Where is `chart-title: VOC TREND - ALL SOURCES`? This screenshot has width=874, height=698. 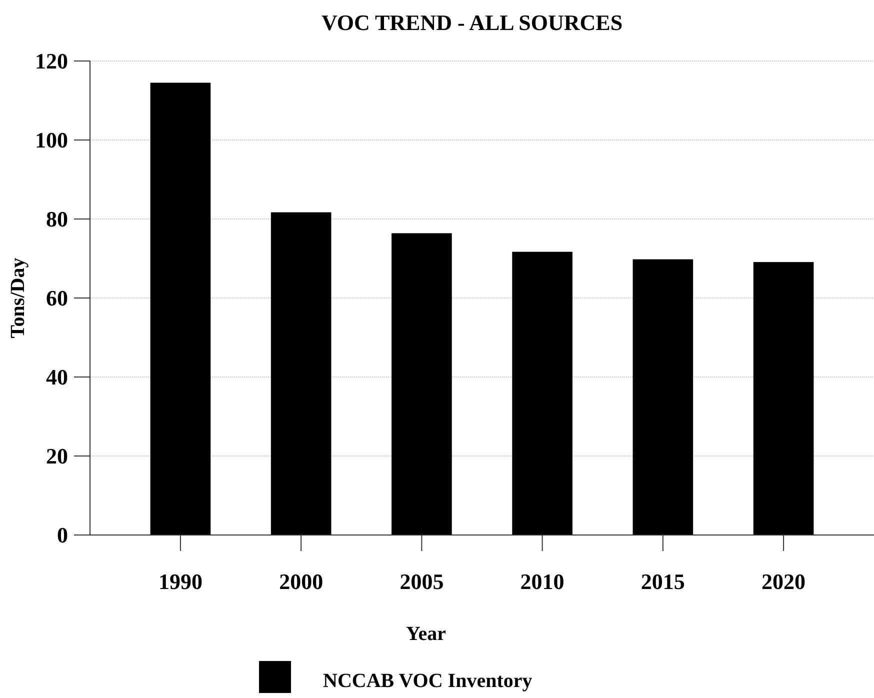
chart-title: VOC TREND - ALL SOURCES is located at coordinates (472, 22).